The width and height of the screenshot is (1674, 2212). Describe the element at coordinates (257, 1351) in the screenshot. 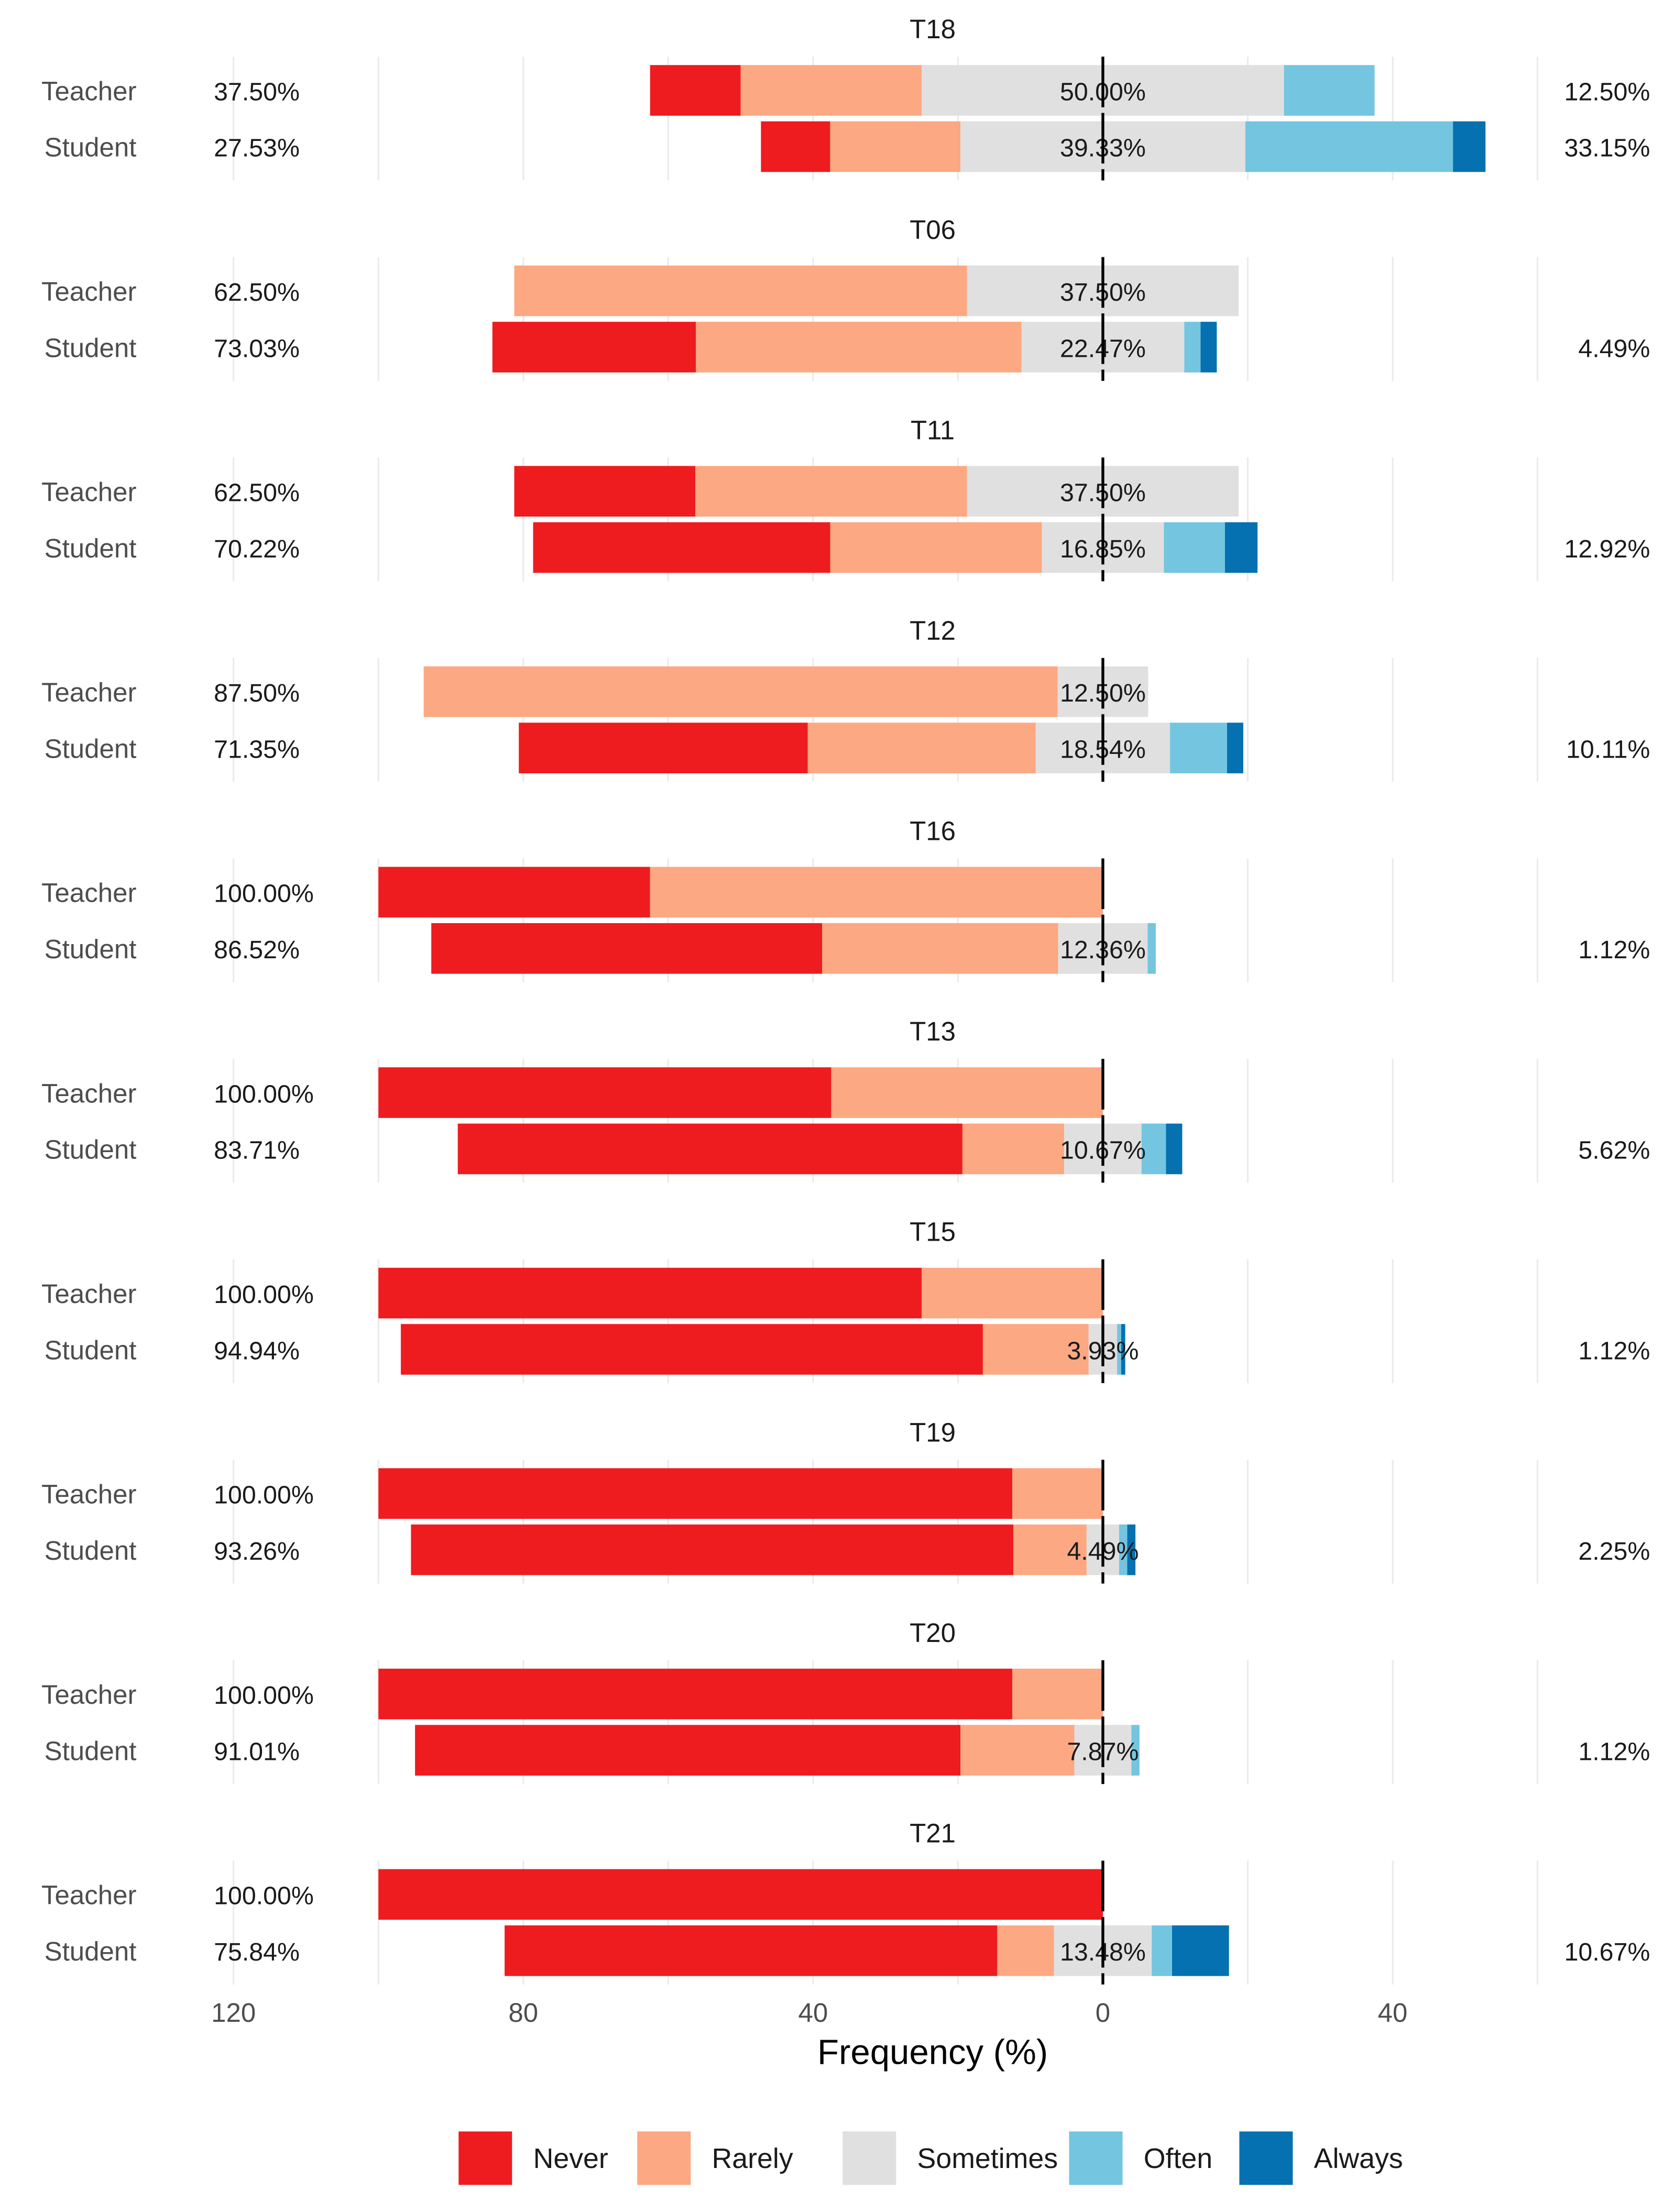

I see `left-percent-label: 94.94%` at that location.